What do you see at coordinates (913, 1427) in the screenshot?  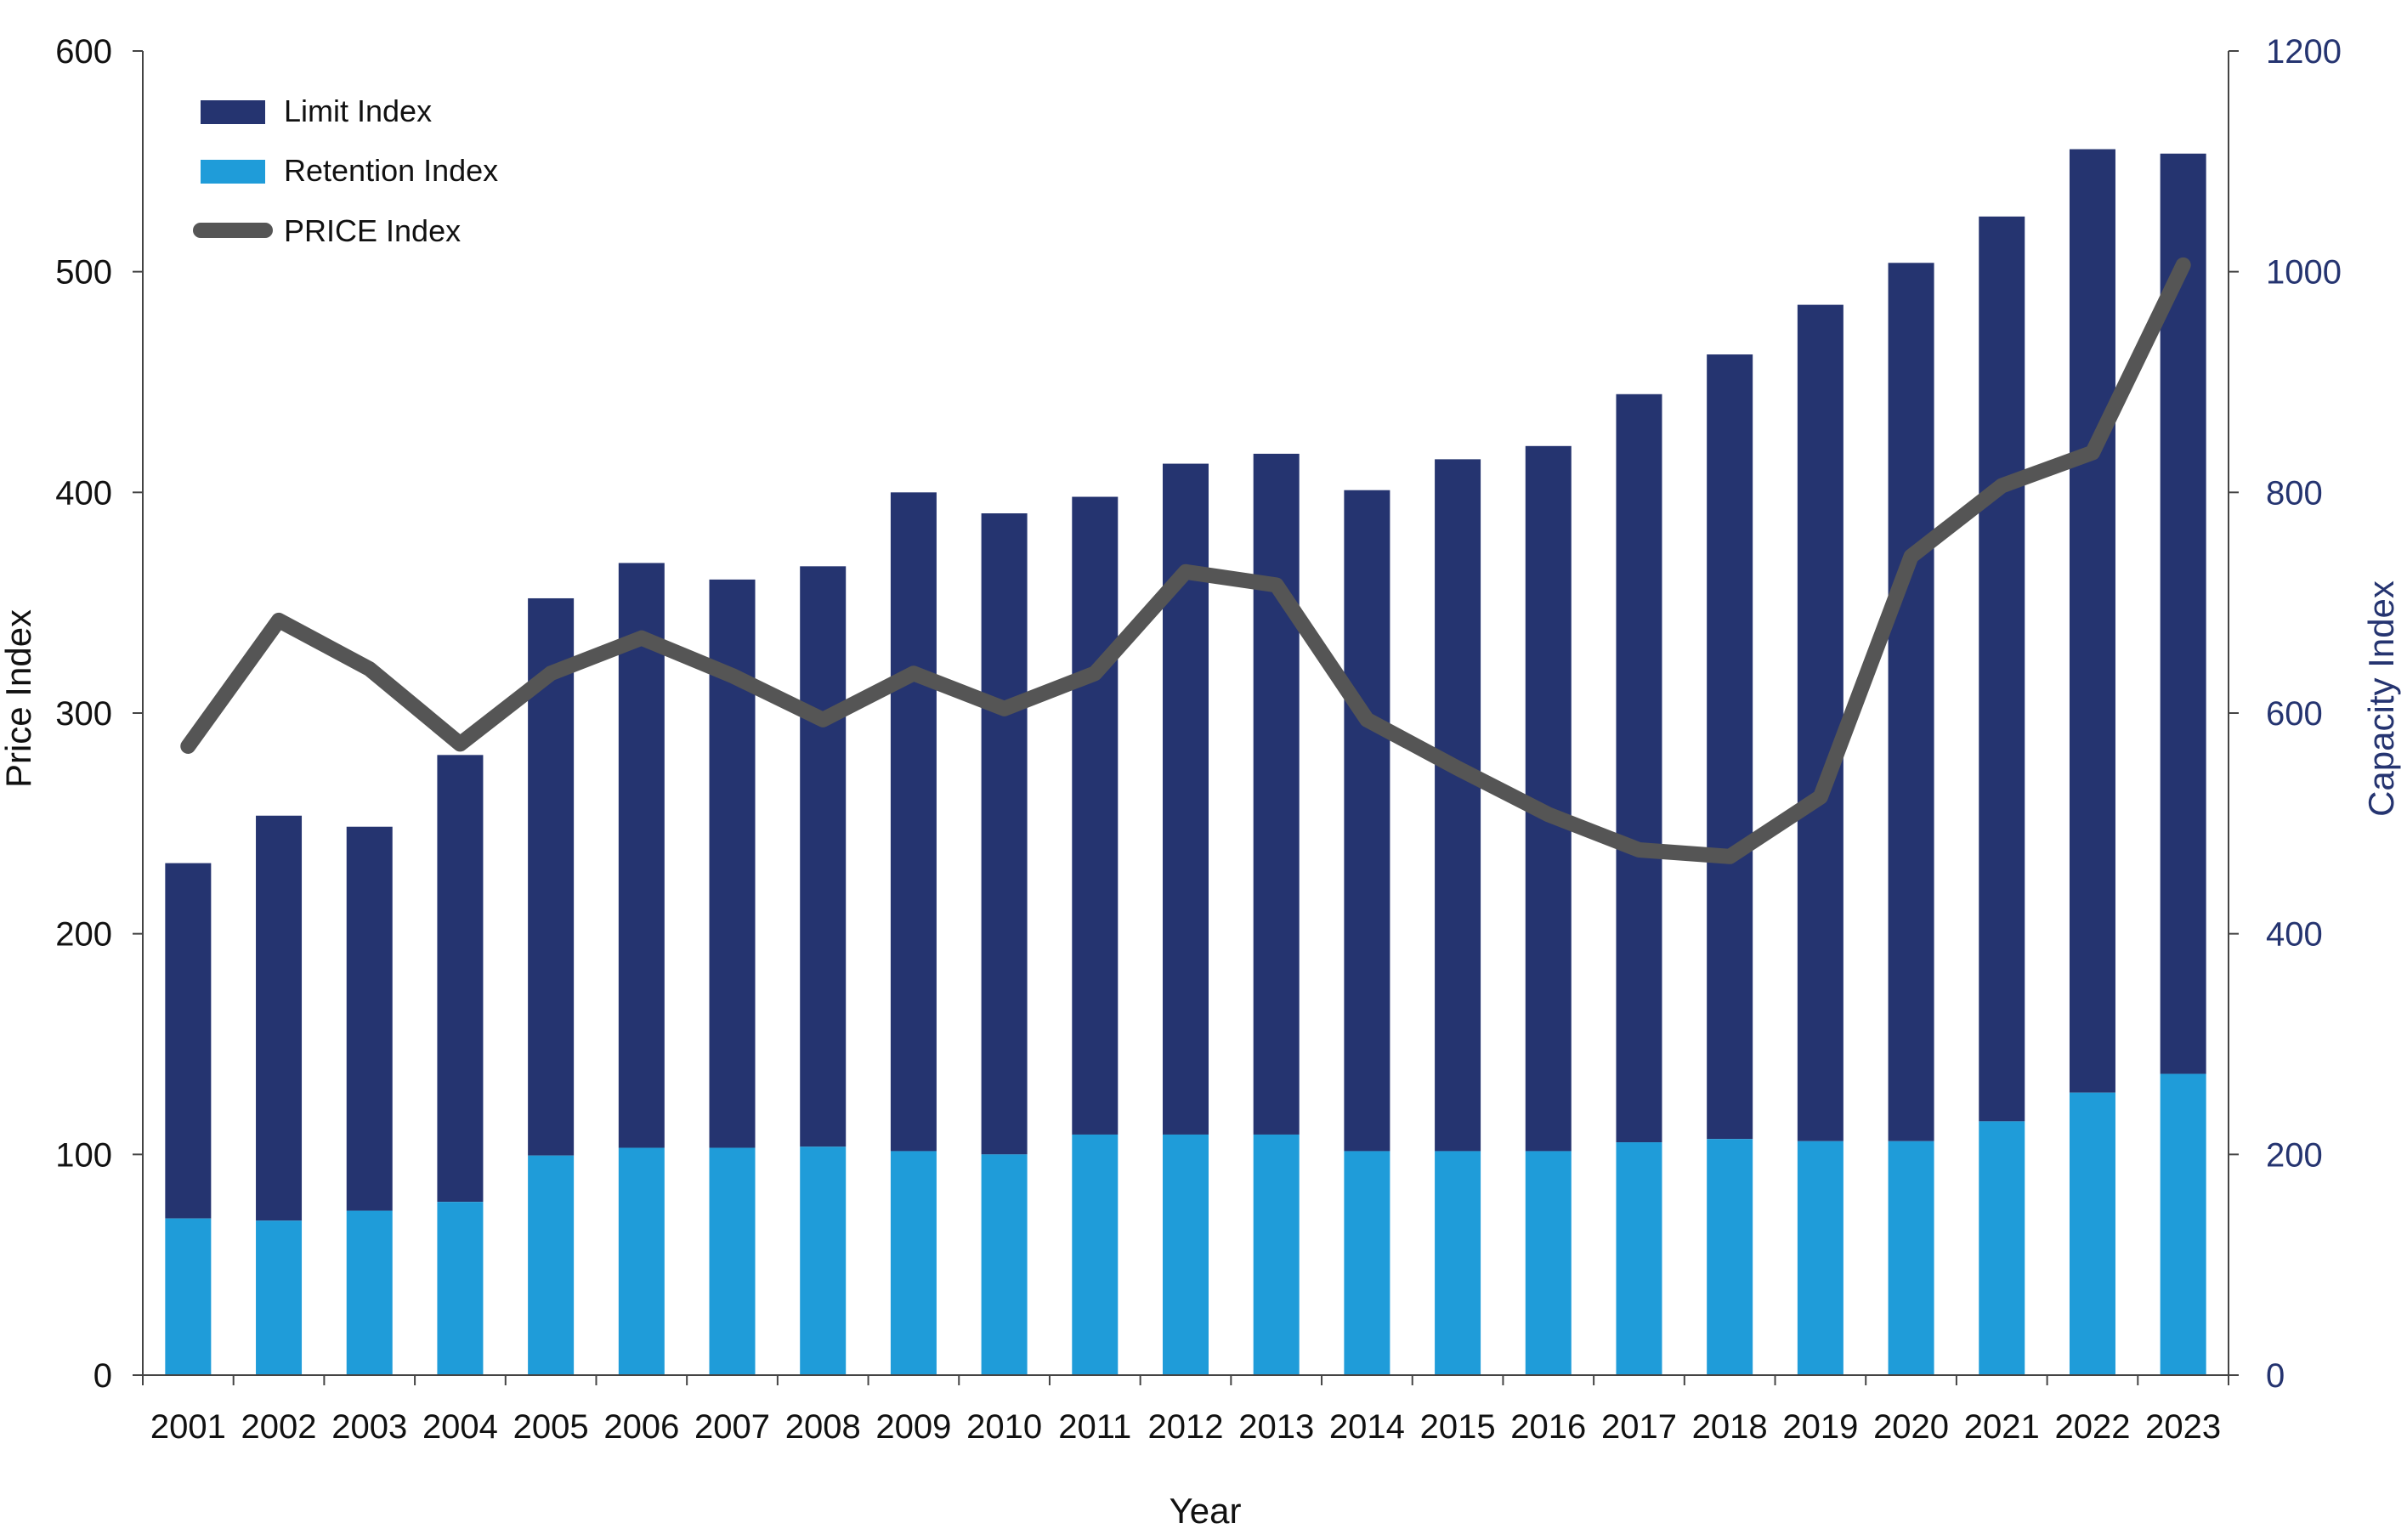 I see `x-tick-label-2009: 2009` at bounding box center [913, 1427].